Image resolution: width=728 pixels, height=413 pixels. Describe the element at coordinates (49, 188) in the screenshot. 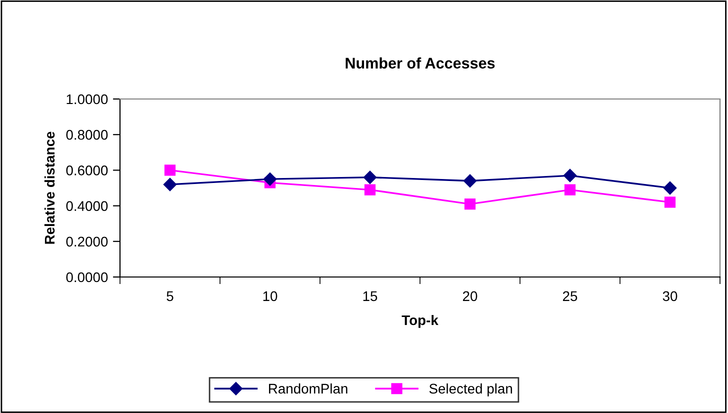

I see `y-axis-title: Relative distance` at that location.